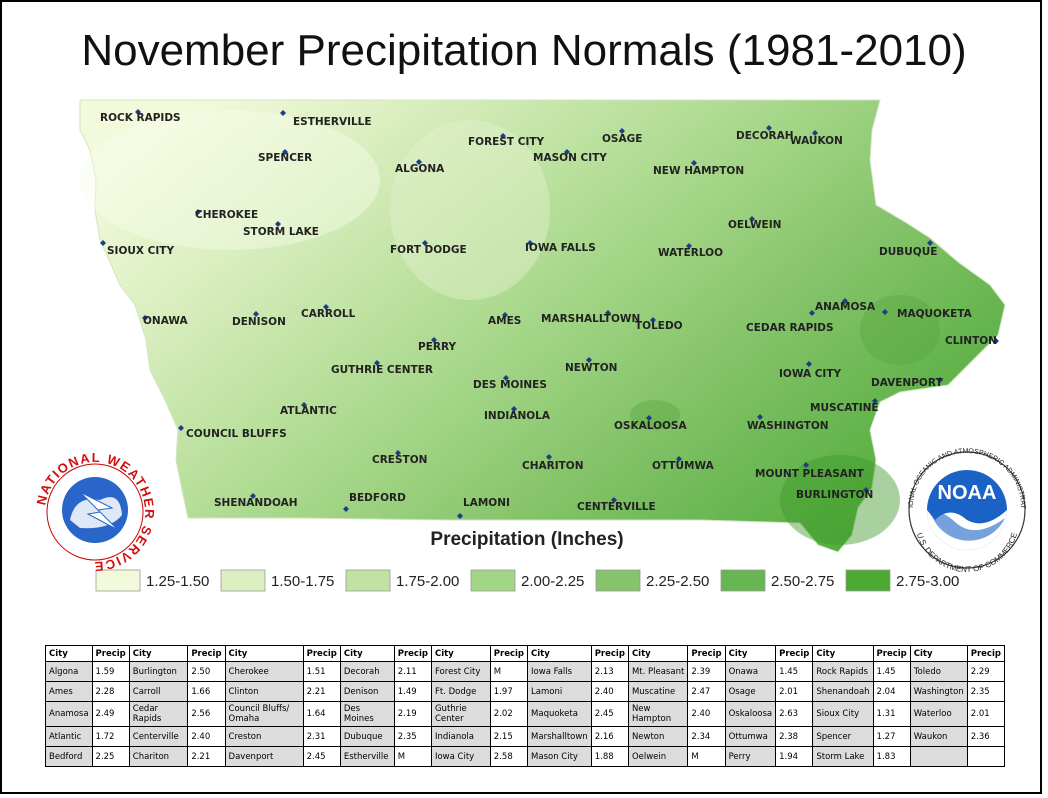  What do you see at coordinates (559, 671) in the screenshot?
I see `city-cell: Iowa Falls` at bounding box center [559, 671].